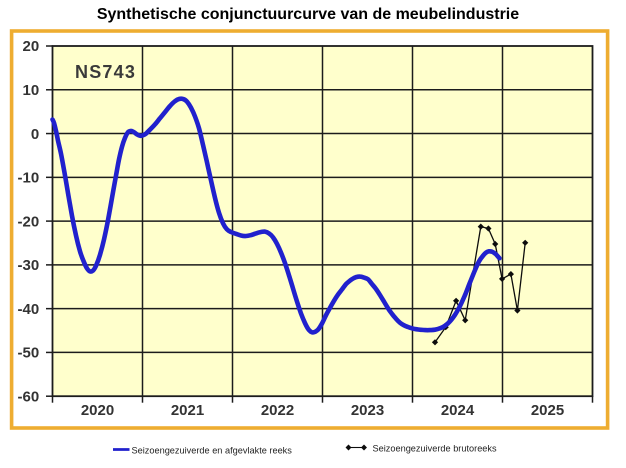  What do you see at coordinates (29, 178) in the screenshot?
I see `svg-text: -10` at bounding box center [29, 178].